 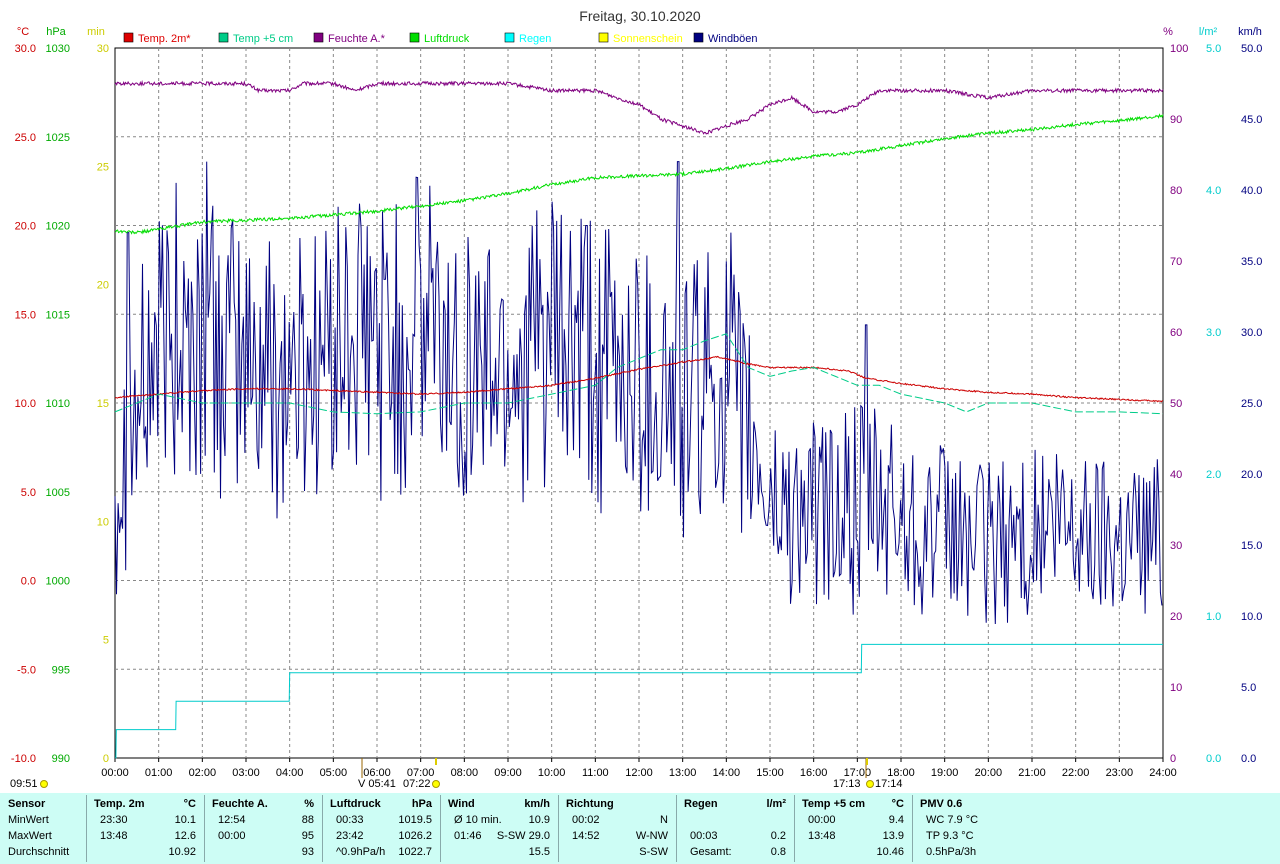 What do you see at coordinates (651, 836) in the screenshot?
I see `stats-col-4-value-1: W-NW` at bounding box center [651, 836].